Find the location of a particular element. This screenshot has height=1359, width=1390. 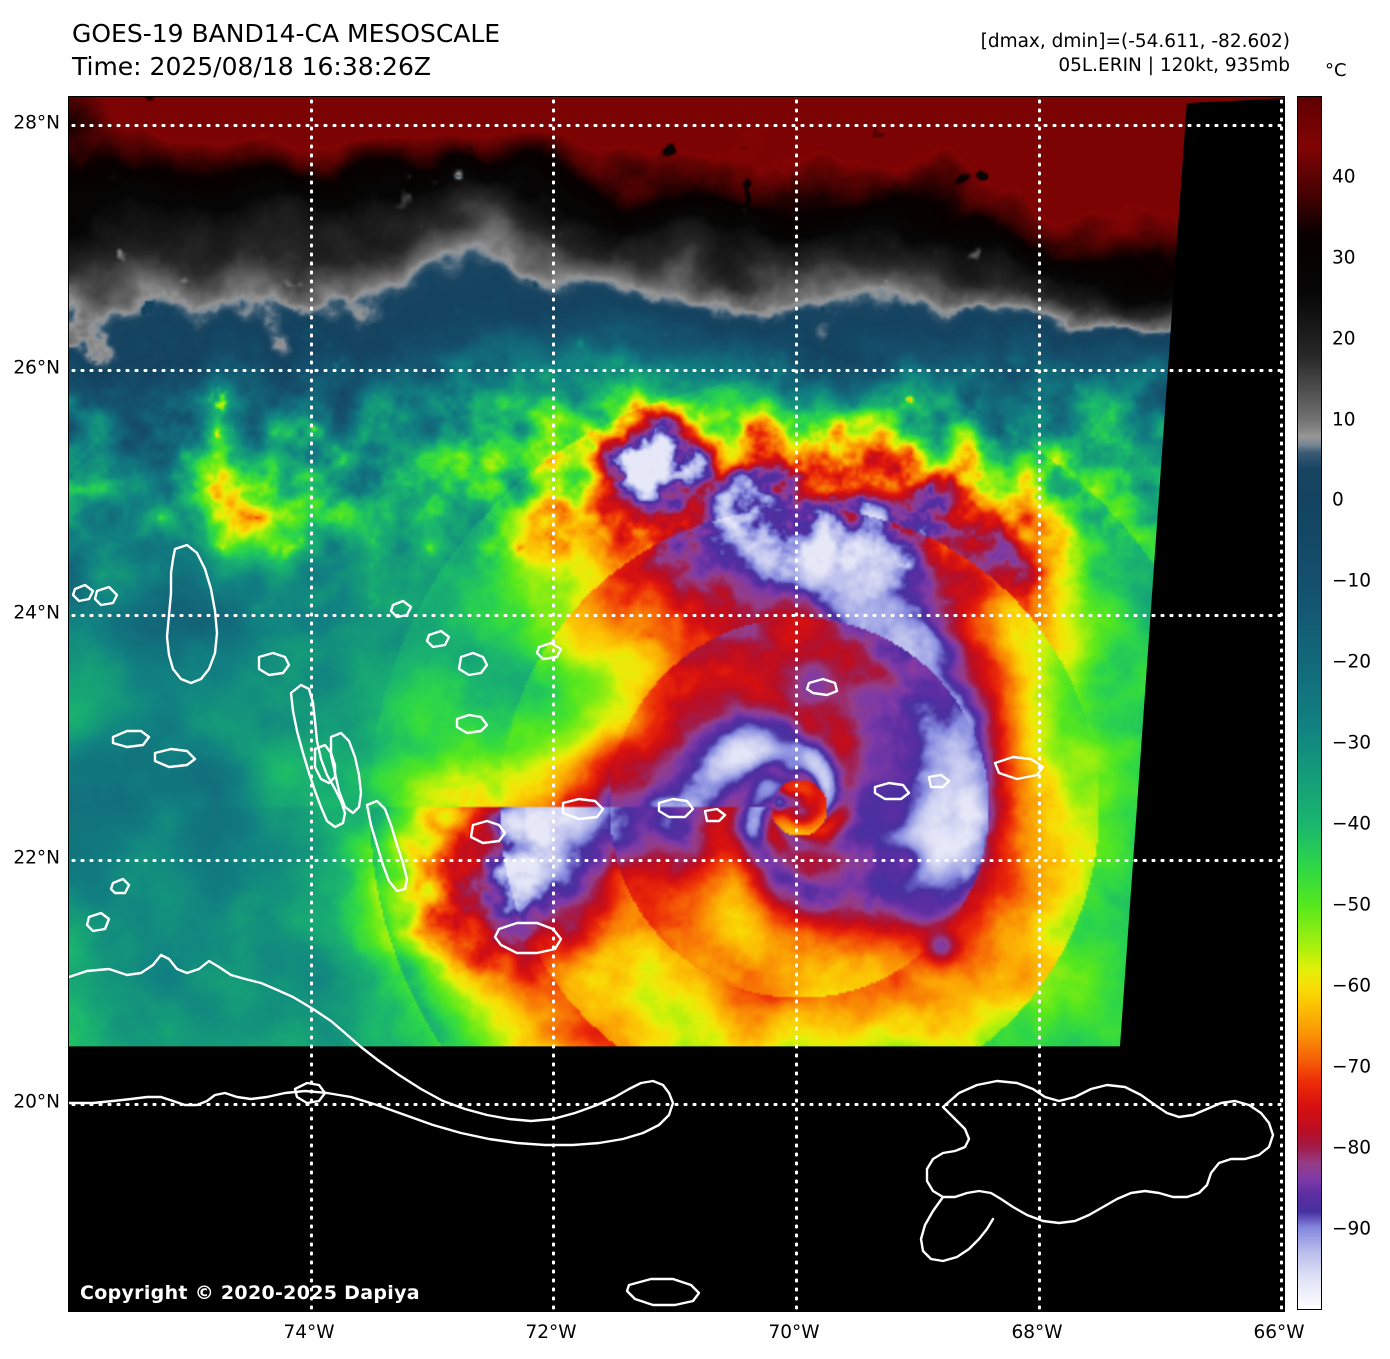

temperature-colorbar is located at coordinates (1309, 703).